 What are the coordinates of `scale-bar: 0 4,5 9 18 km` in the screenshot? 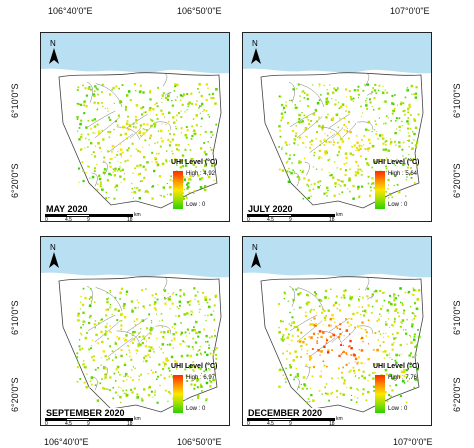 It's located at (295, 216).